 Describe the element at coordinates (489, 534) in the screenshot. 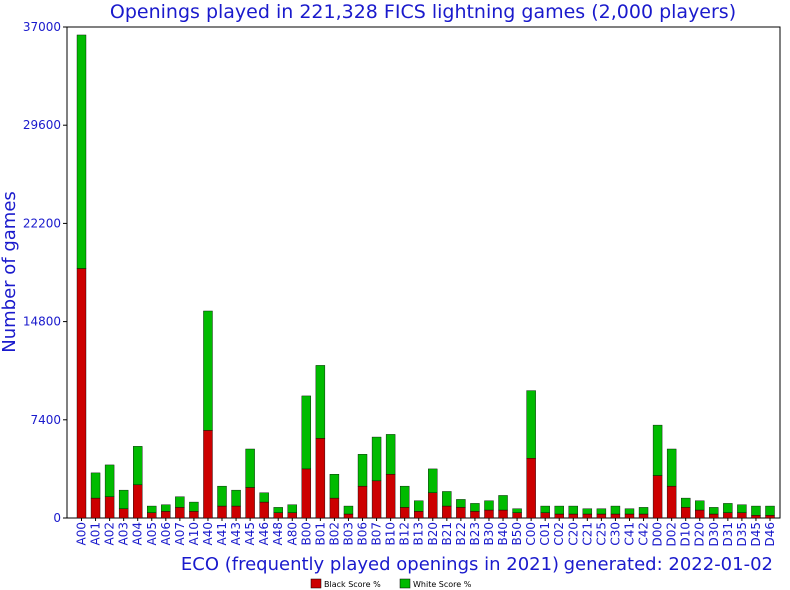

I see `x-tick-label: B30` at that location.